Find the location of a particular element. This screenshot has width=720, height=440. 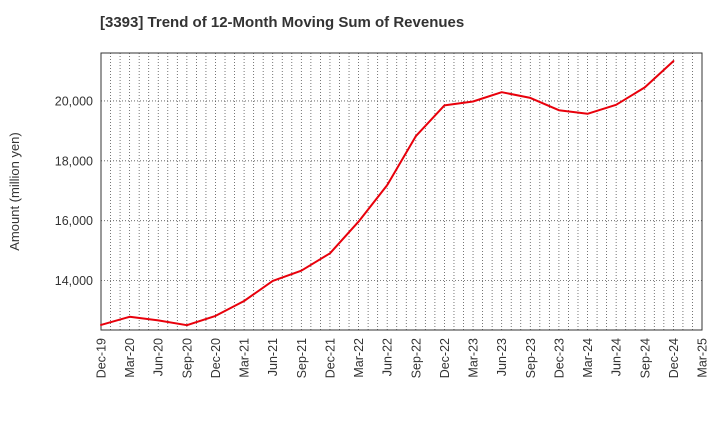

y-axis-label: Amount (million yen) is located at coordinates (14, 191).